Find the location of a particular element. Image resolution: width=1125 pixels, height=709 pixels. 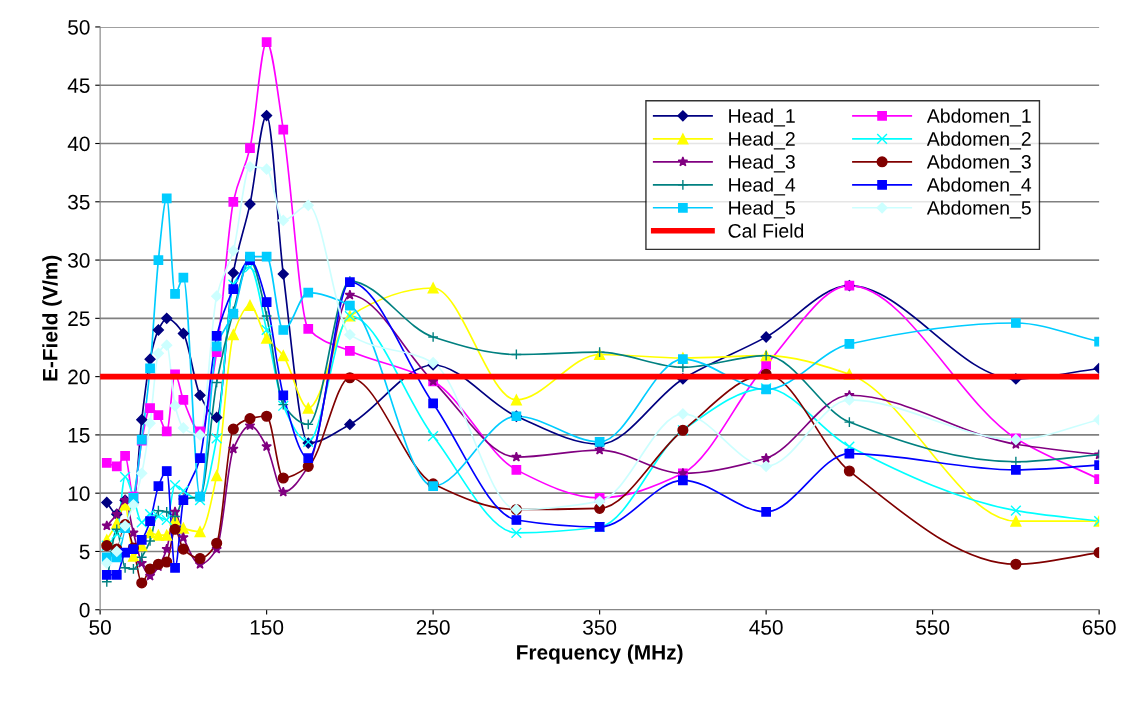

legend-label: Head_2 is located at coordinates (762, 140).